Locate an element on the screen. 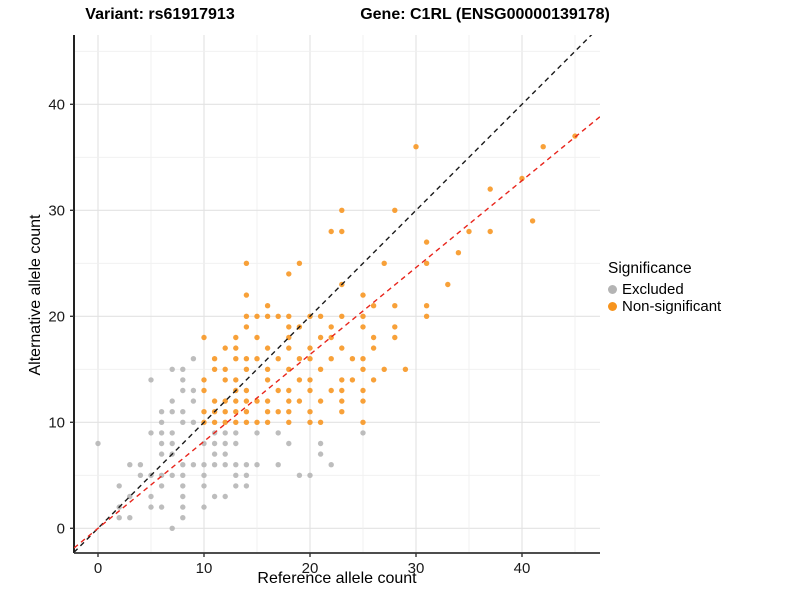  y-axis-label: Alternative allele count is located at coordinates (35, 295).